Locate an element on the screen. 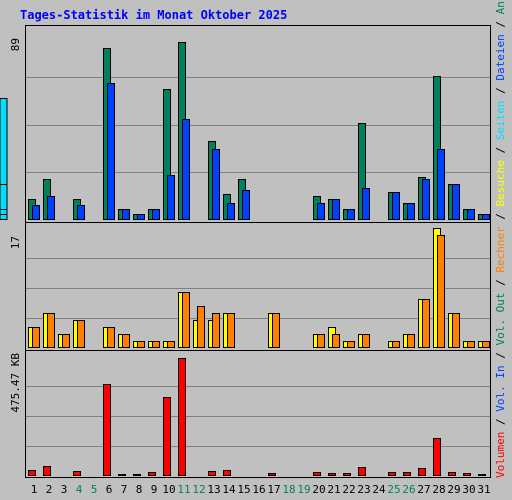 This screenshot has height=500, width=512. legend-part-2: Vol. In is located at coordinates (500, 388).